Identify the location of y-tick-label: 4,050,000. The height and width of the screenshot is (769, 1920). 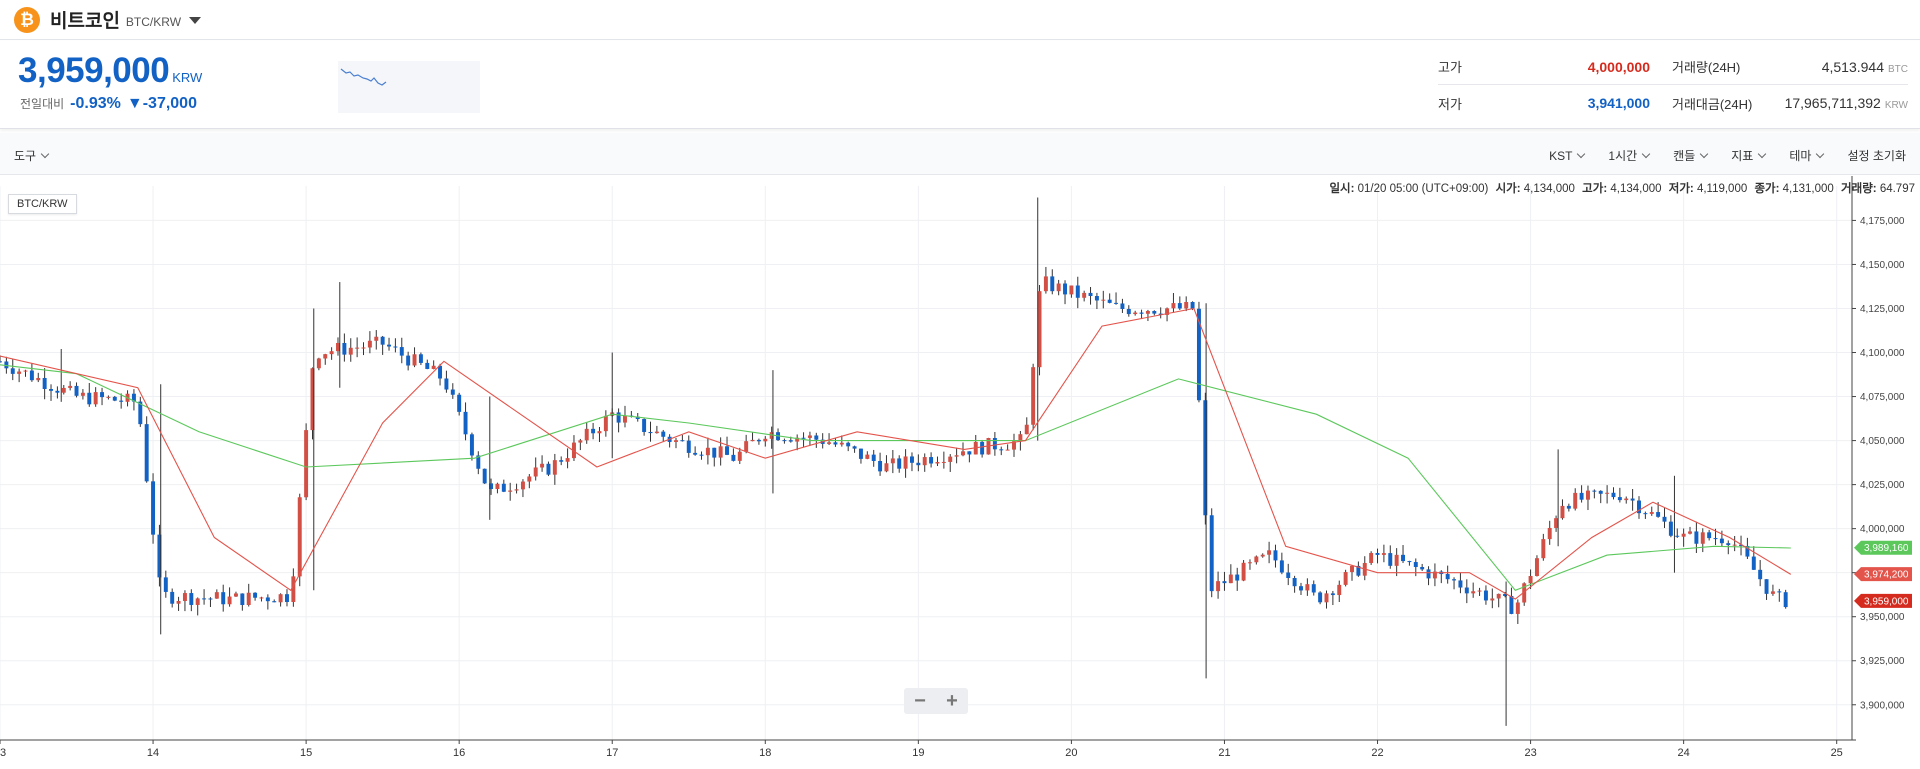
(1882, 441).